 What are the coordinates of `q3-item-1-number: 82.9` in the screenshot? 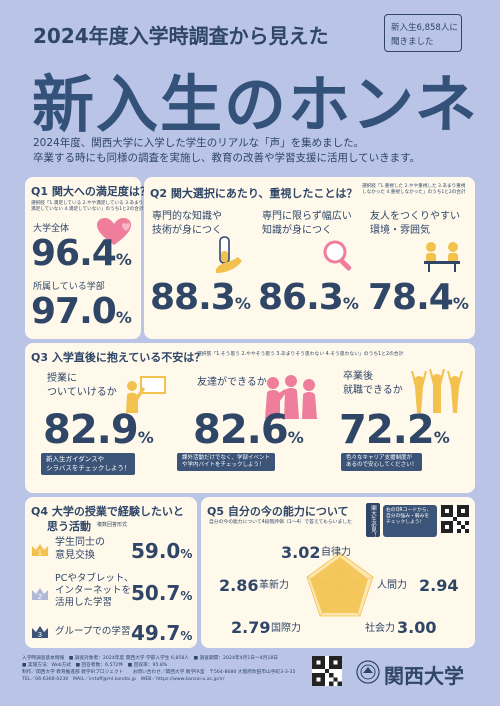 It's located at (91, 430).